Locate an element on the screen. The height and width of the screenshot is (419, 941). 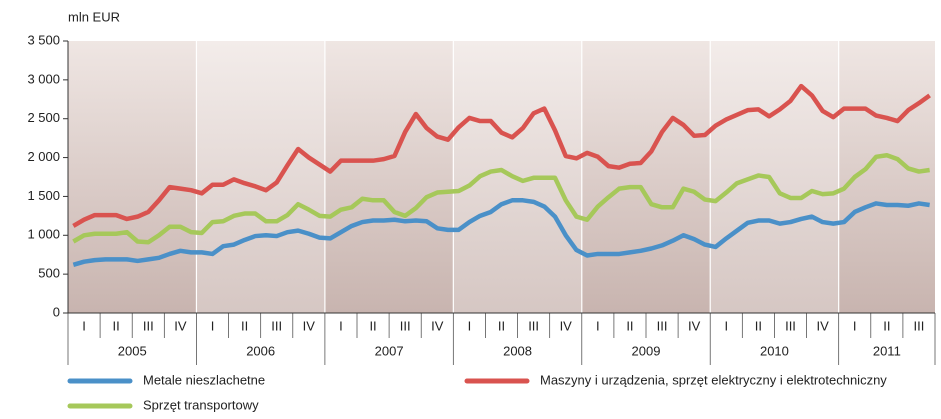
y-tick-label: 1 500 is located at coordinates (43, 195).